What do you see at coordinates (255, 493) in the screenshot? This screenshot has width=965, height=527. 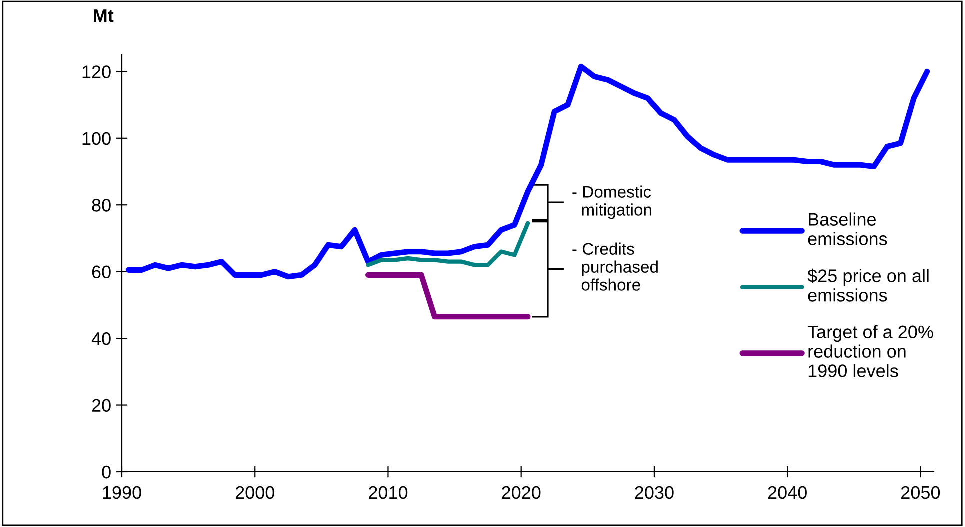 I see `x-tick-label: 2000` at bounding box center [255, 493].